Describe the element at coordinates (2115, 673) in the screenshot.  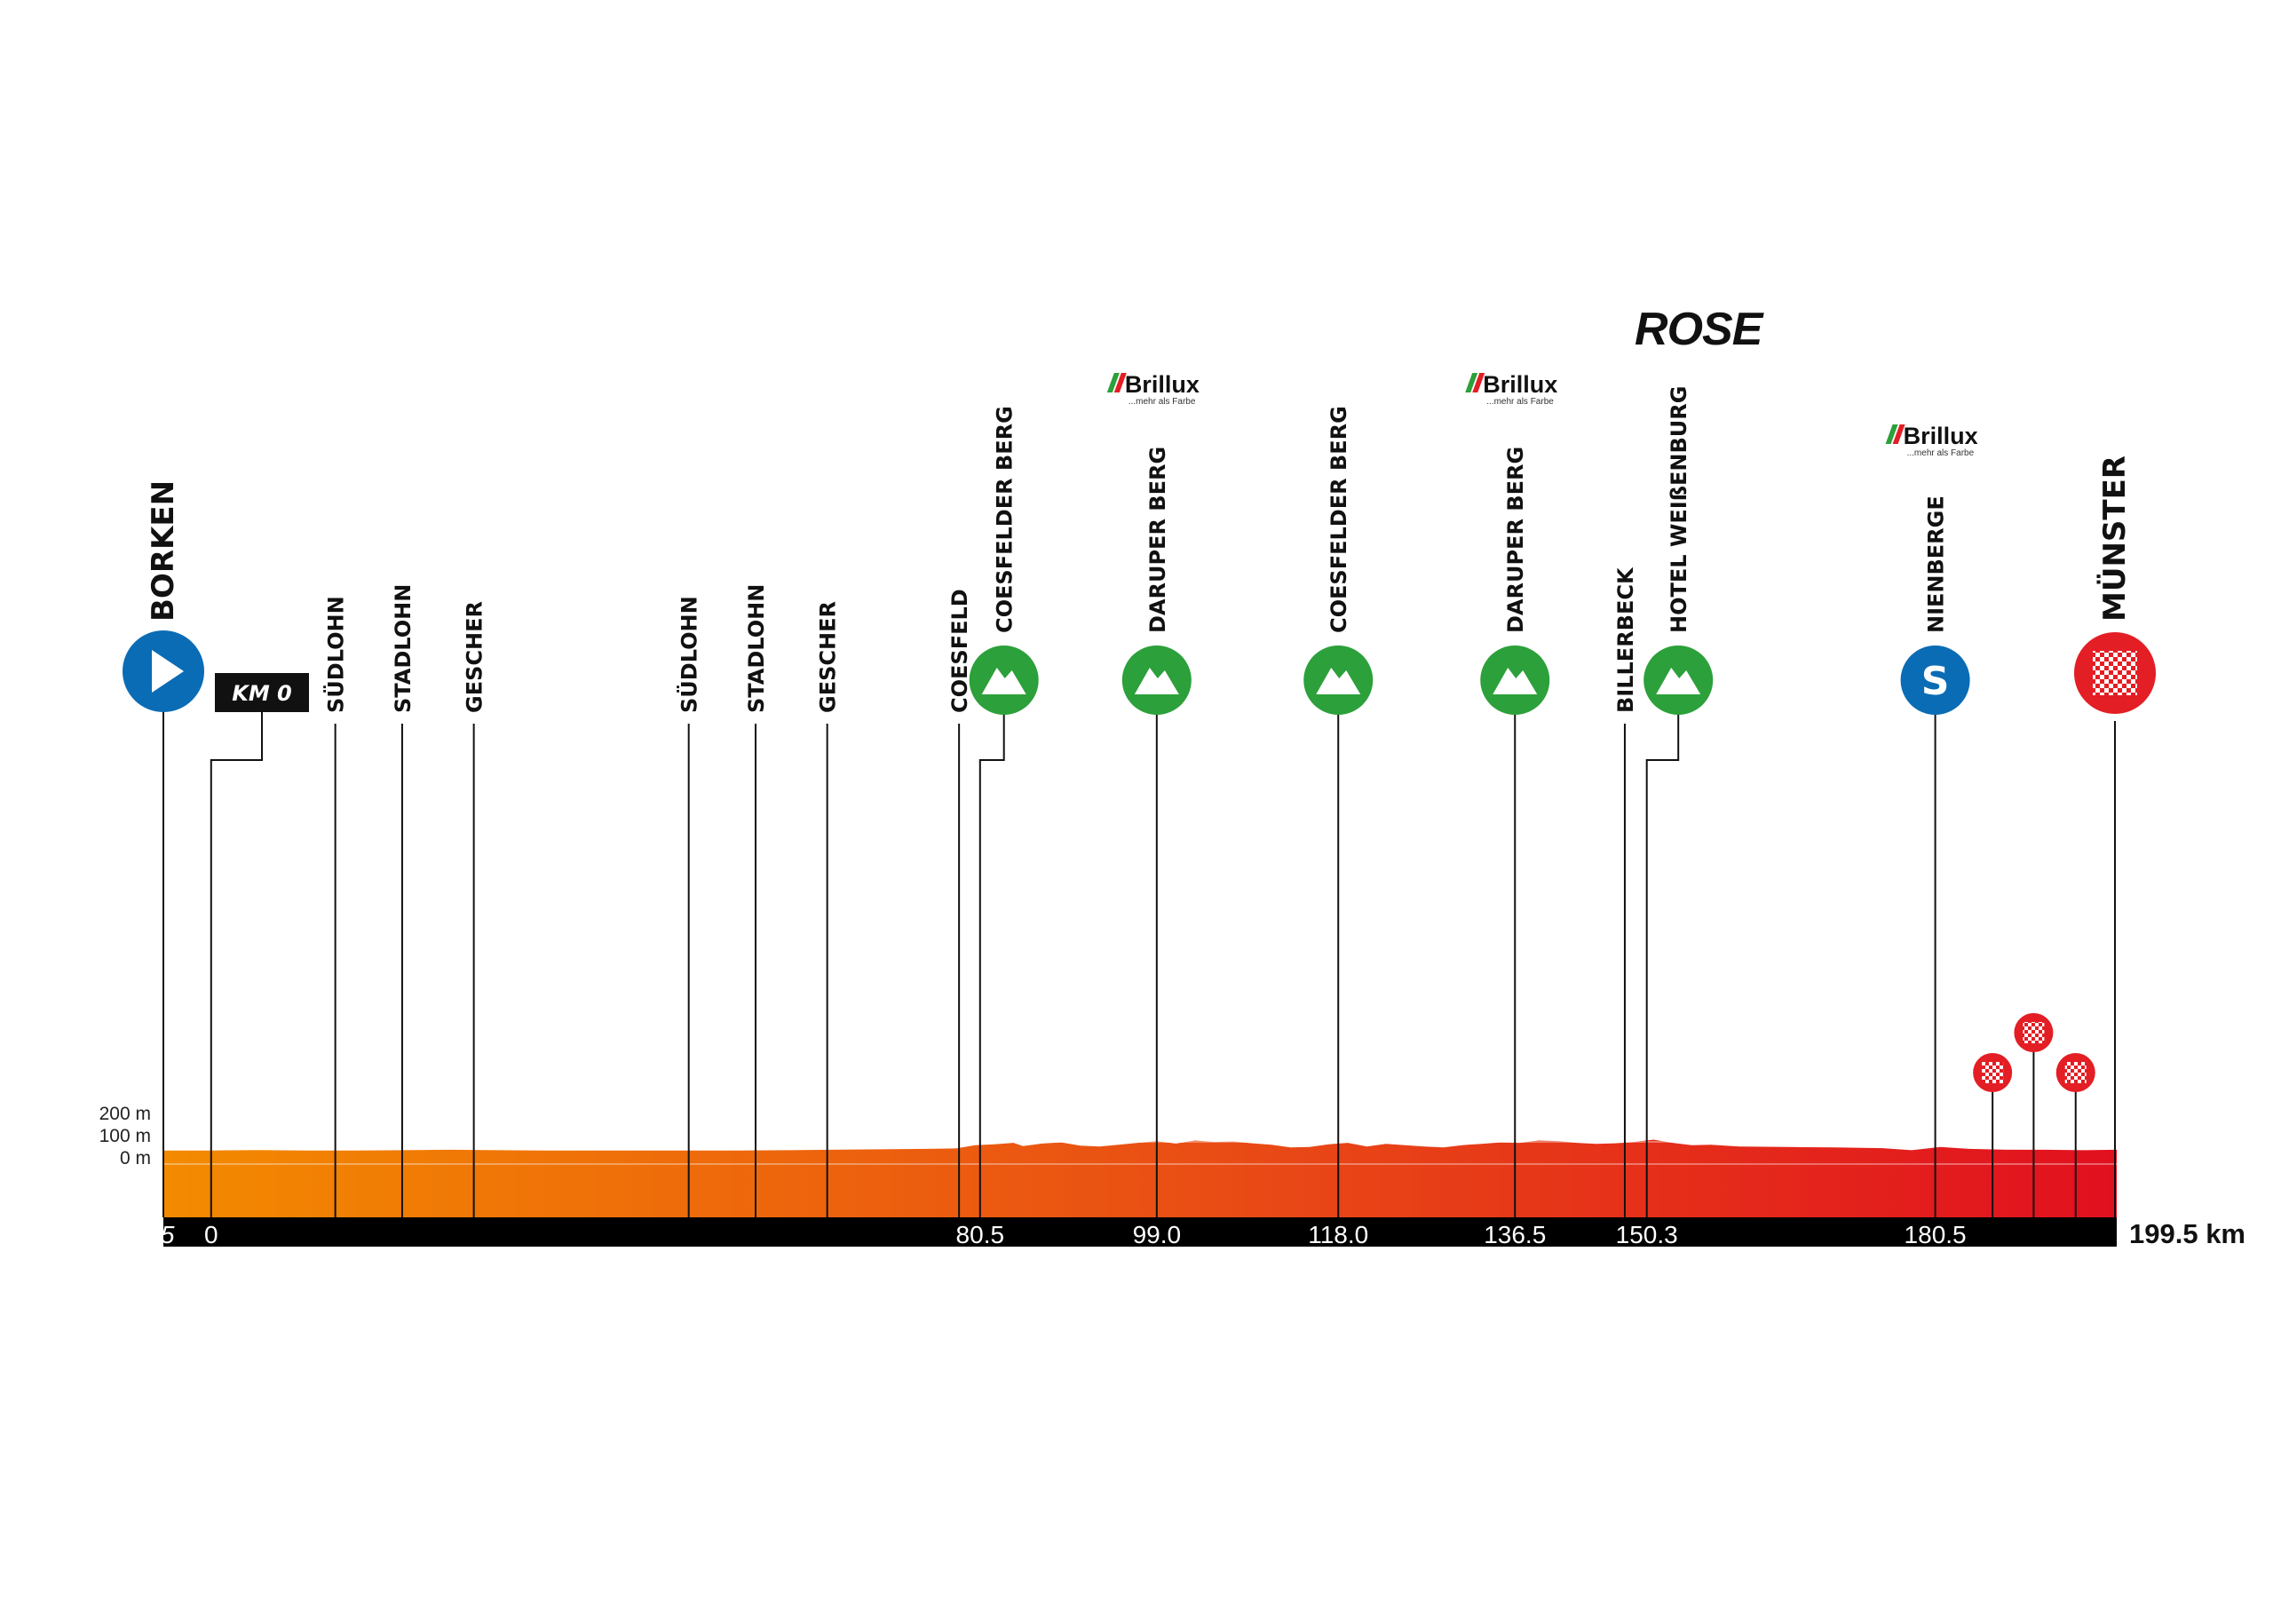
I see `checkered-flag-icon` at that location.